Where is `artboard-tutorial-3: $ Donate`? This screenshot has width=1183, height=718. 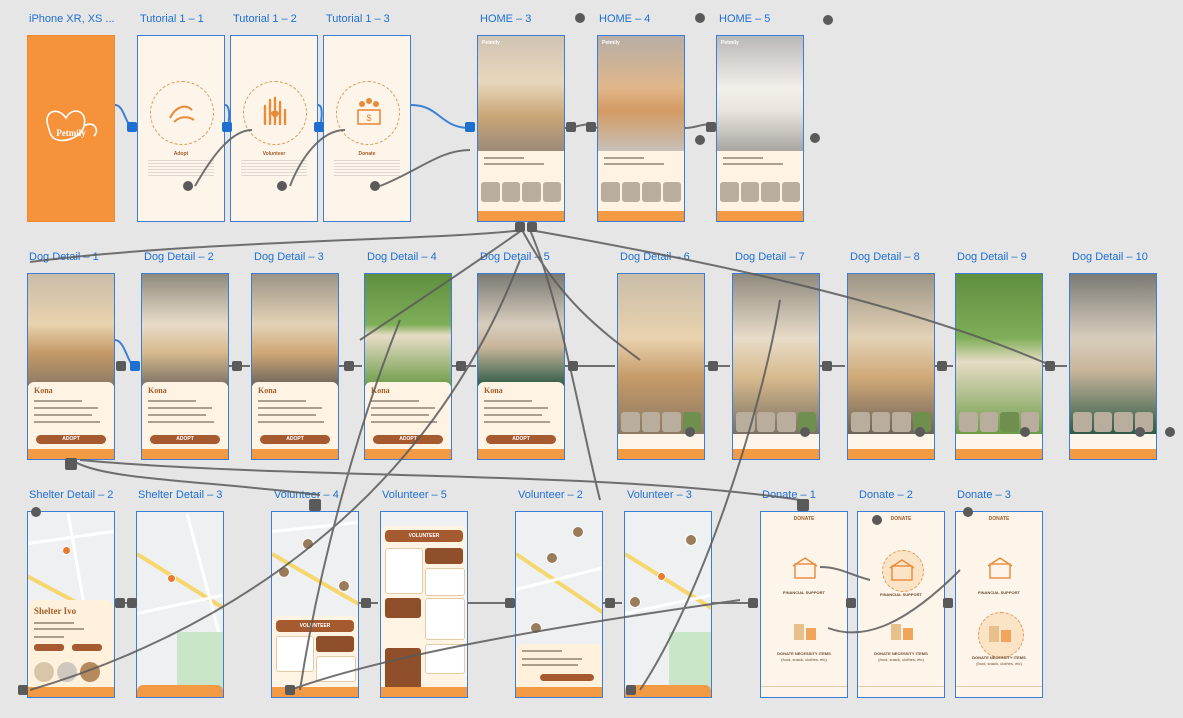 artboard-tutorial-3: $ Donate is located at coordinates (367, 128).